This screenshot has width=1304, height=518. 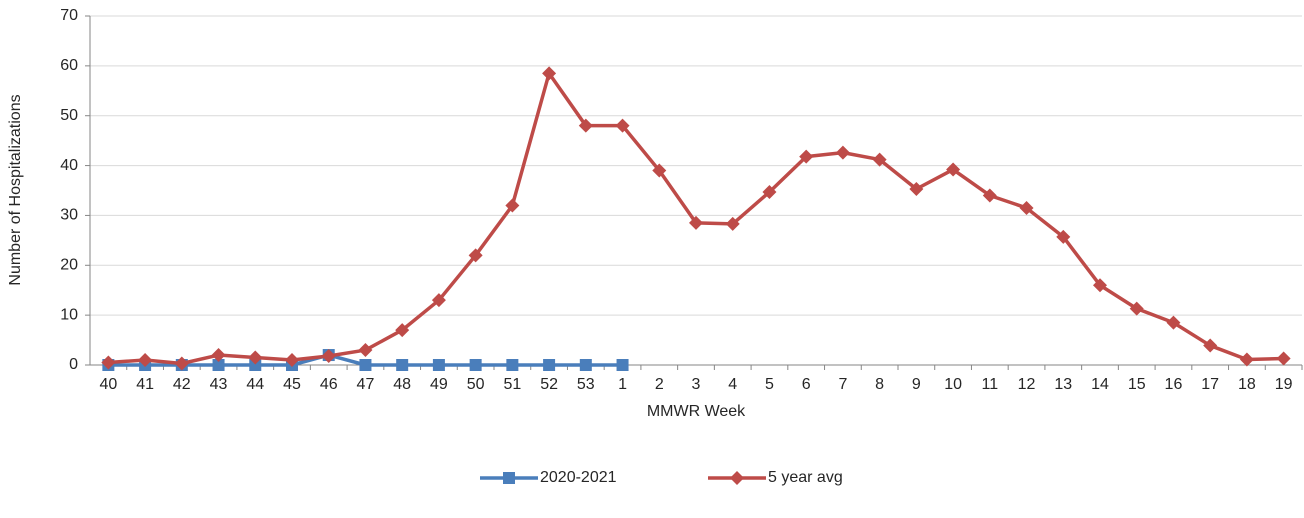 I want to click on x-tick-label: 52, so click(x=549, y=384).